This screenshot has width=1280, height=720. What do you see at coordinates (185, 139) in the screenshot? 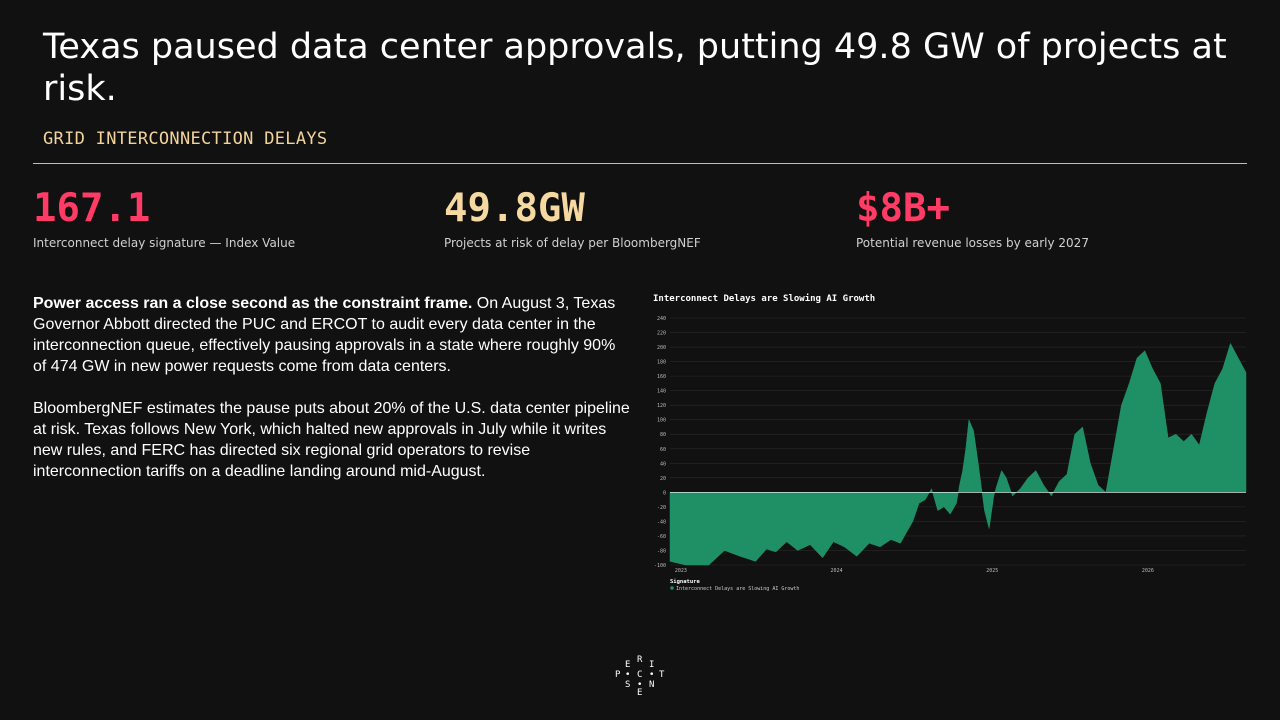
I see `section-subtitle: GRID INTERCONNECTION DELAYS` at bounding box center [185, 139].